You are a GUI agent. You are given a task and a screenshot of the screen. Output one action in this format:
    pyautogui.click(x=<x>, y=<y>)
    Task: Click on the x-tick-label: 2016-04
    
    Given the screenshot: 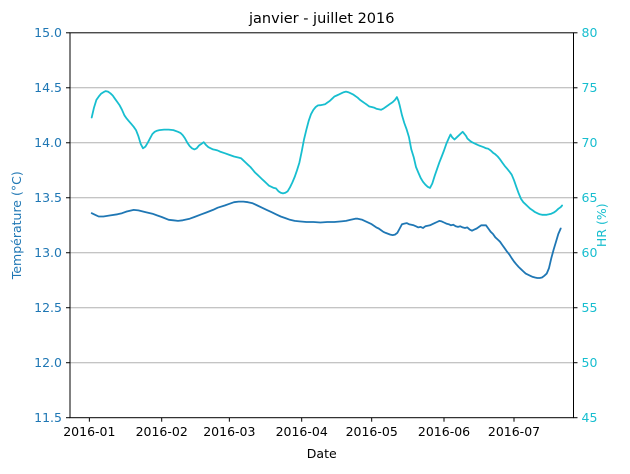 What is the action you would take?
    pyautogui.click(x=302, y=431)
    